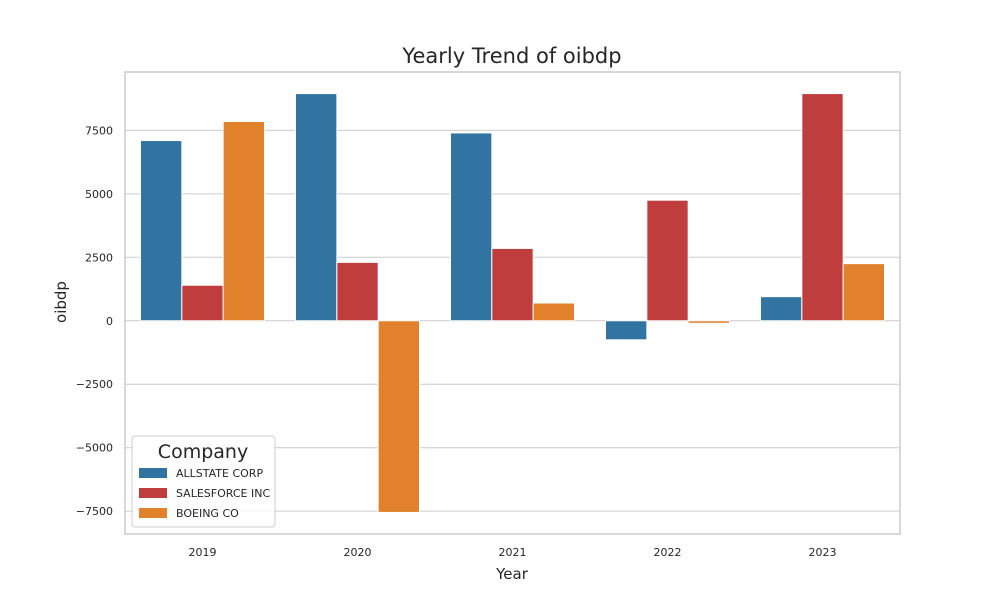 Image resolution: width=1000 pixels, height=600 pixels. I want to click on y-axis-label: oibdp, so click(61, 302).